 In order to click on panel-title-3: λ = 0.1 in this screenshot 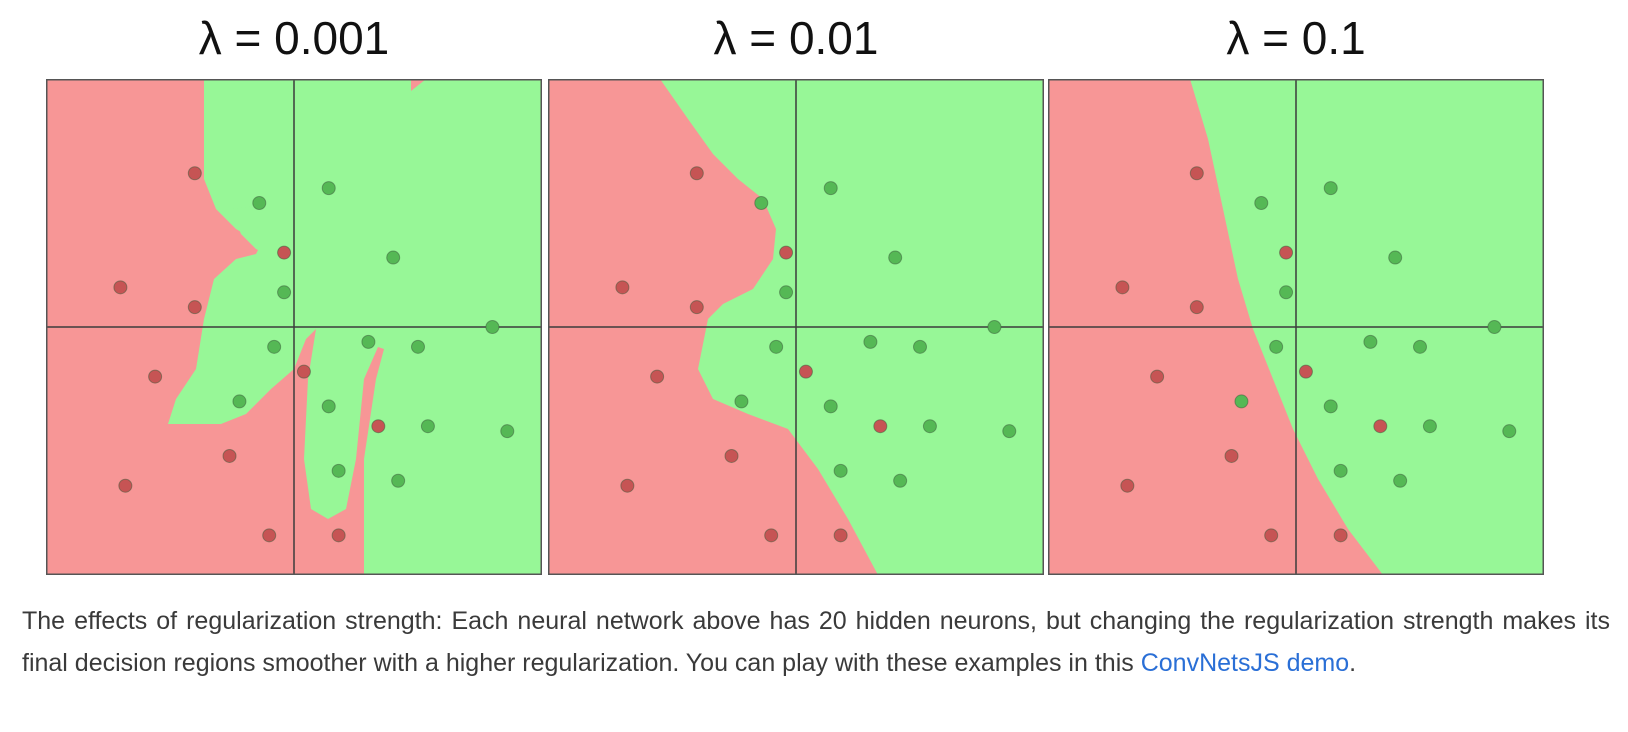, I will do `click(1296, 38)`.